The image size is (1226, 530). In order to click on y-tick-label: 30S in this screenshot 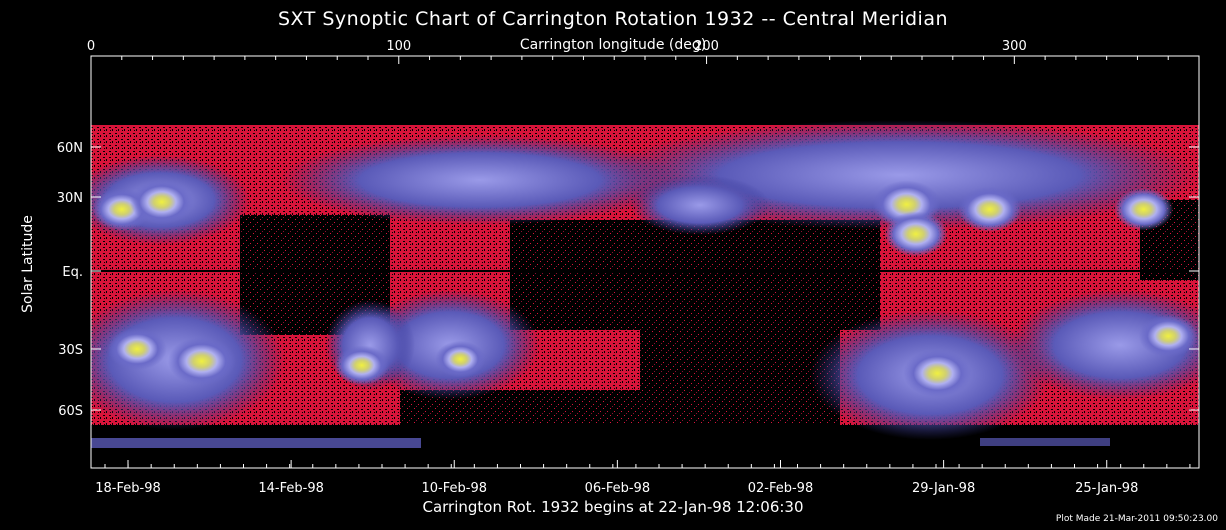, I will do `click(70, 350)`.